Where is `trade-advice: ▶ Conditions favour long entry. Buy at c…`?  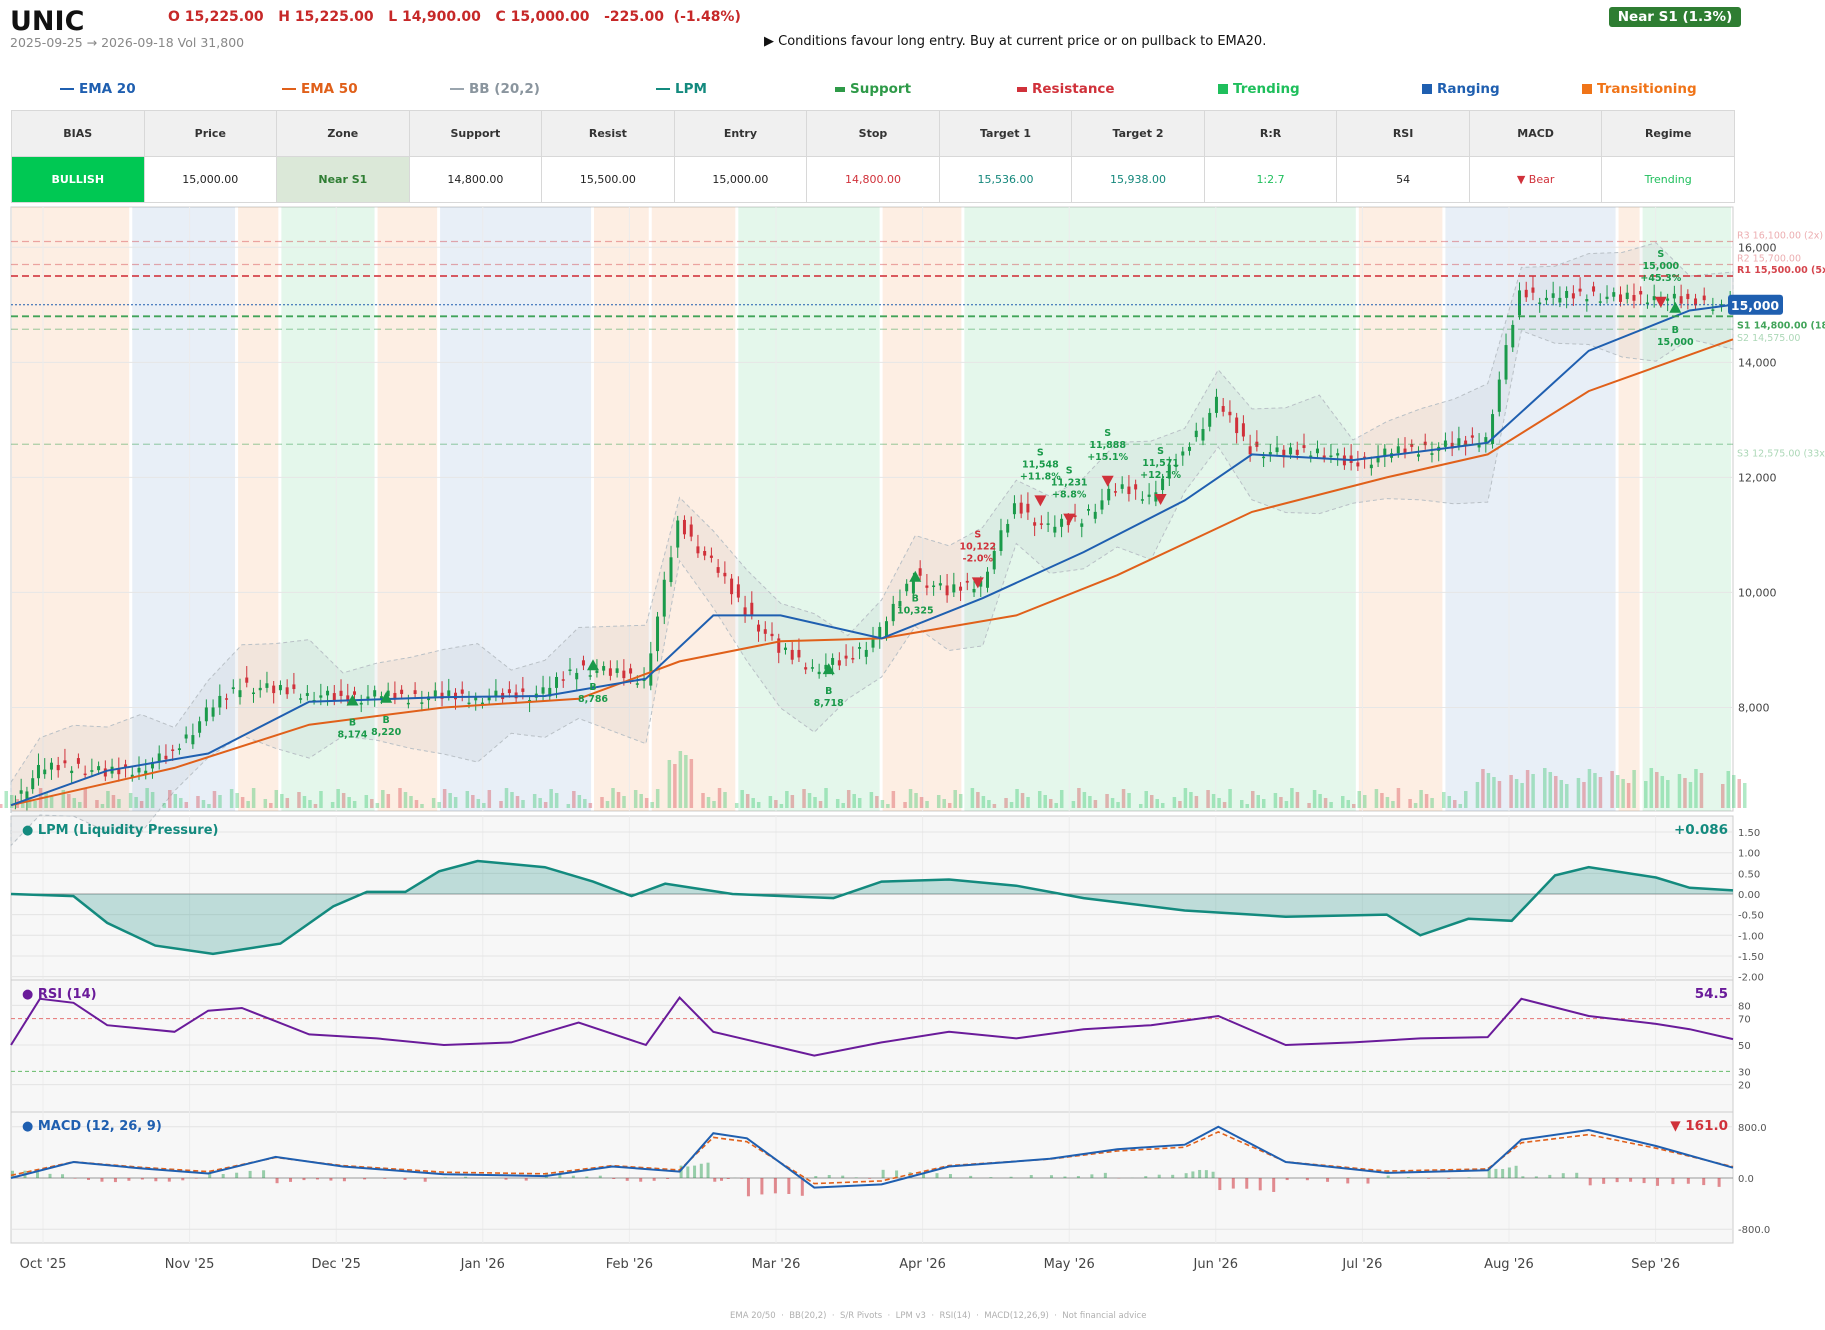
trade-advice: ▶ Conditions favour long entry. Buy at c… is located at coordinates (1015, 41).